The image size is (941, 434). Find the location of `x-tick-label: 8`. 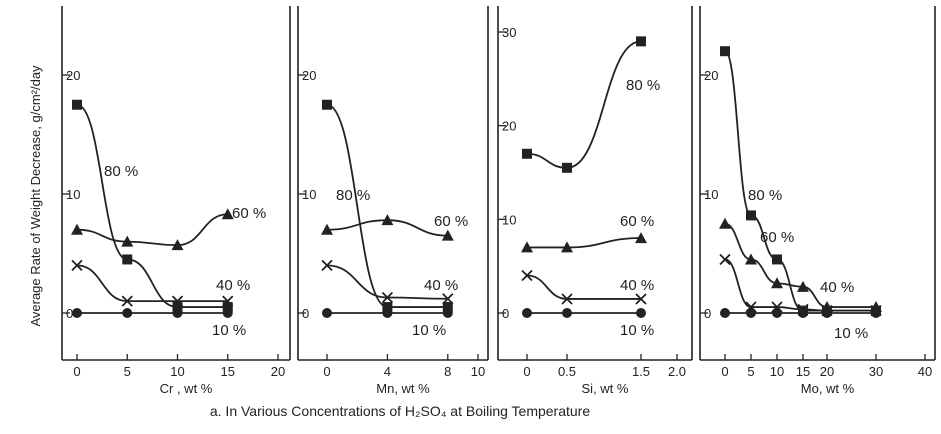

x-tick-label: 8 is located at coordinates (447, 371).